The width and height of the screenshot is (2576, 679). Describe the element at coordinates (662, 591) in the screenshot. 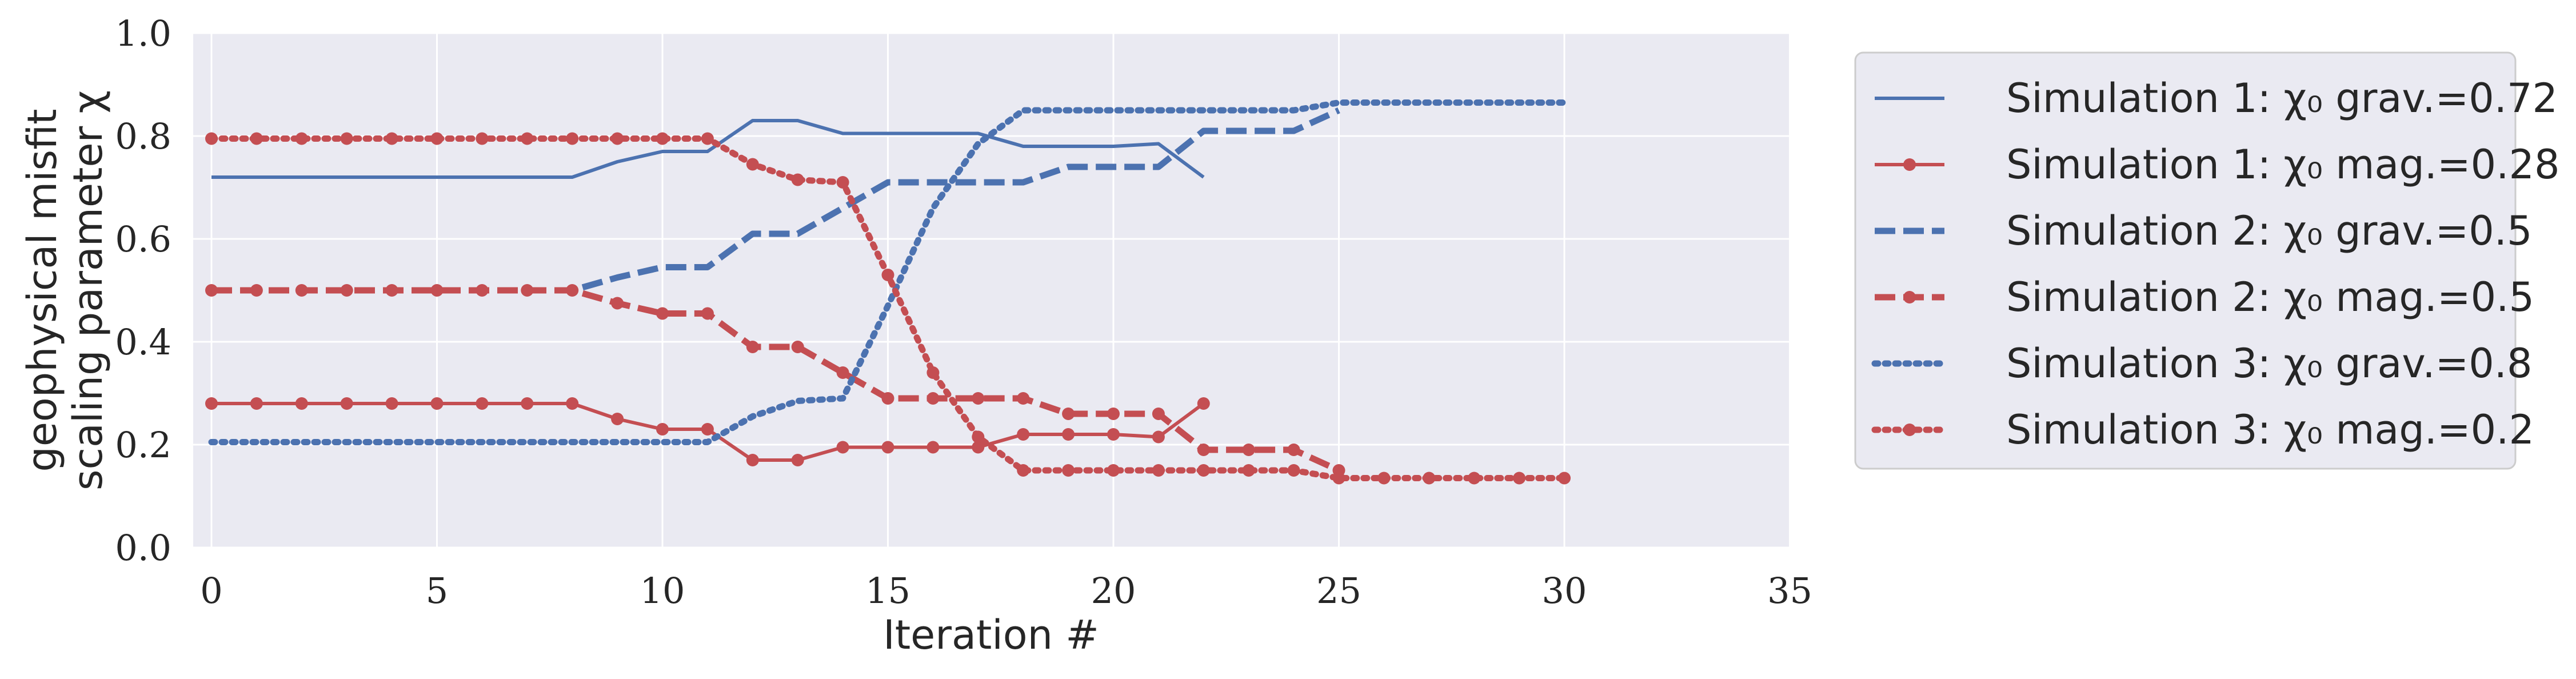

I see `x-tick-label: 10` at that location.